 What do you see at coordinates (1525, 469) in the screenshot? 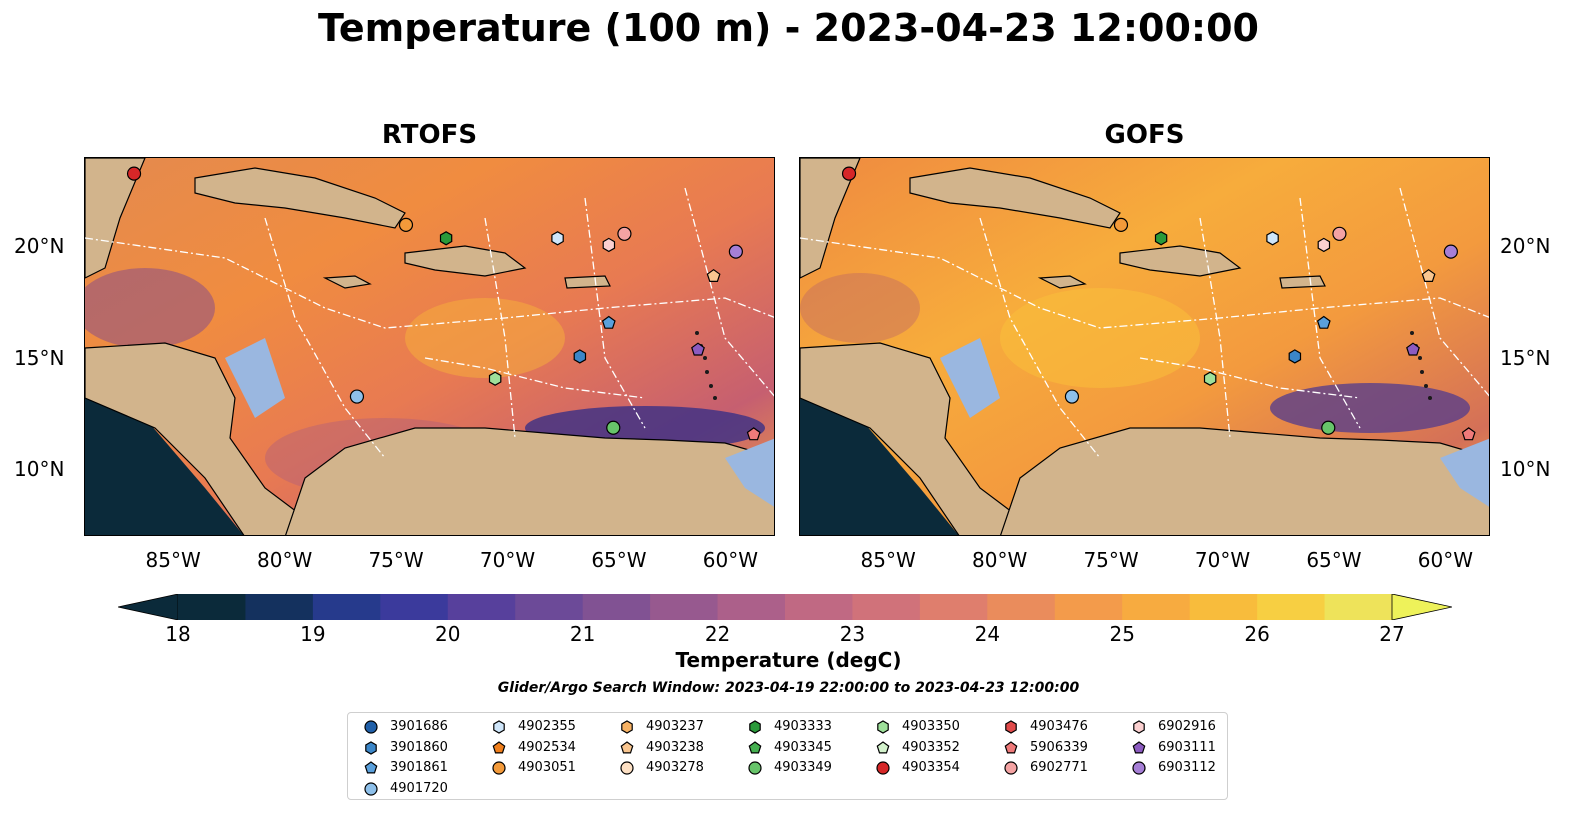
I see `y-tick-label-right: 10°N` at bounding box center [1525, 469].